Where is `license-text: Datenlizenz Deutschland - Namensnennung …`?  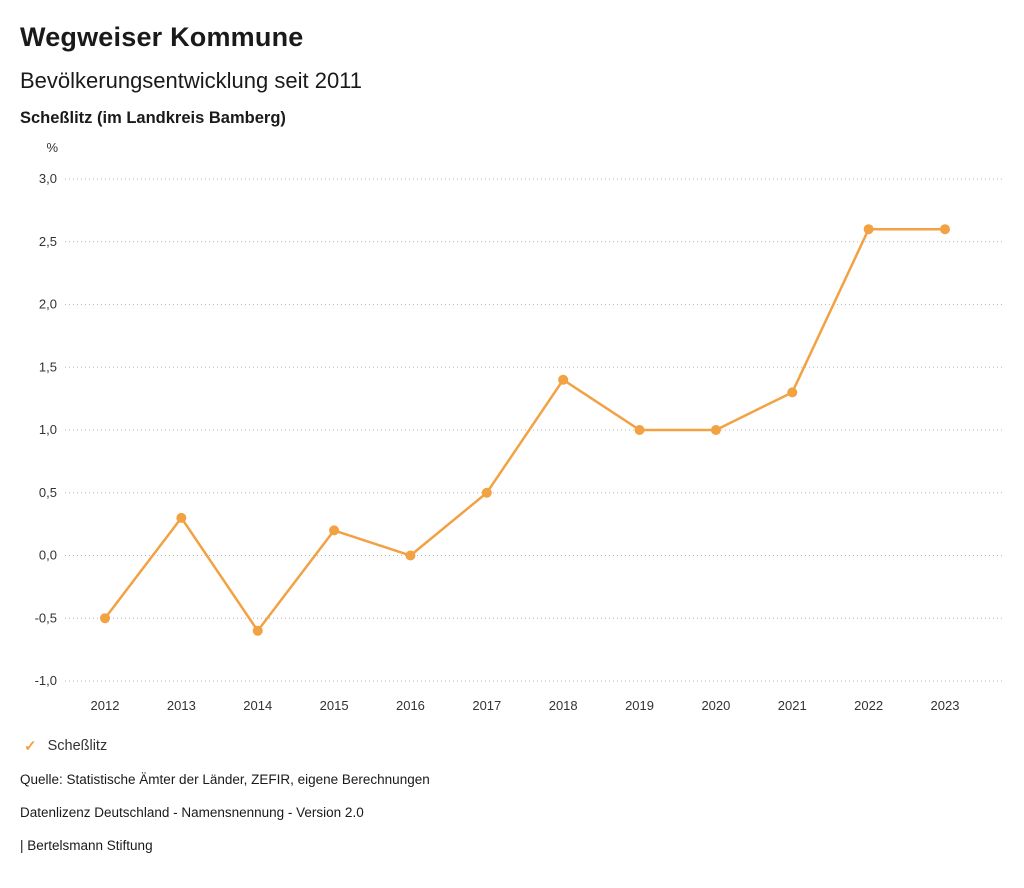 license-text: Datenlizenz Deutschland - Namensnennung … is located at coordinates (192, 812).